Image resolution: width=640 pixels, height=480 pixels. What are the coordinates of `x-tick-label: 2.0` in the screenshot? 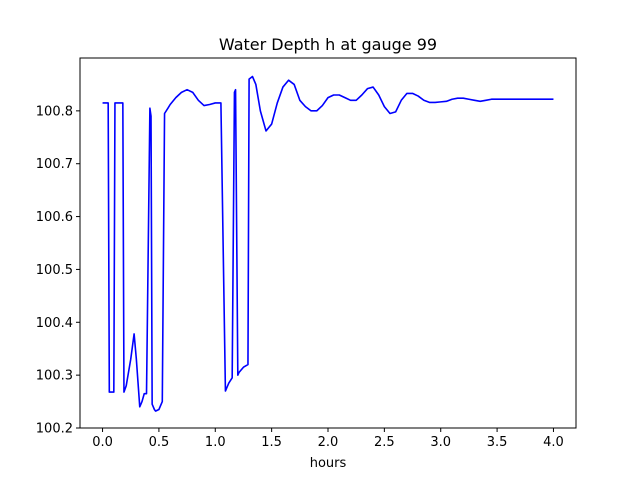 It's located at (328, 442).